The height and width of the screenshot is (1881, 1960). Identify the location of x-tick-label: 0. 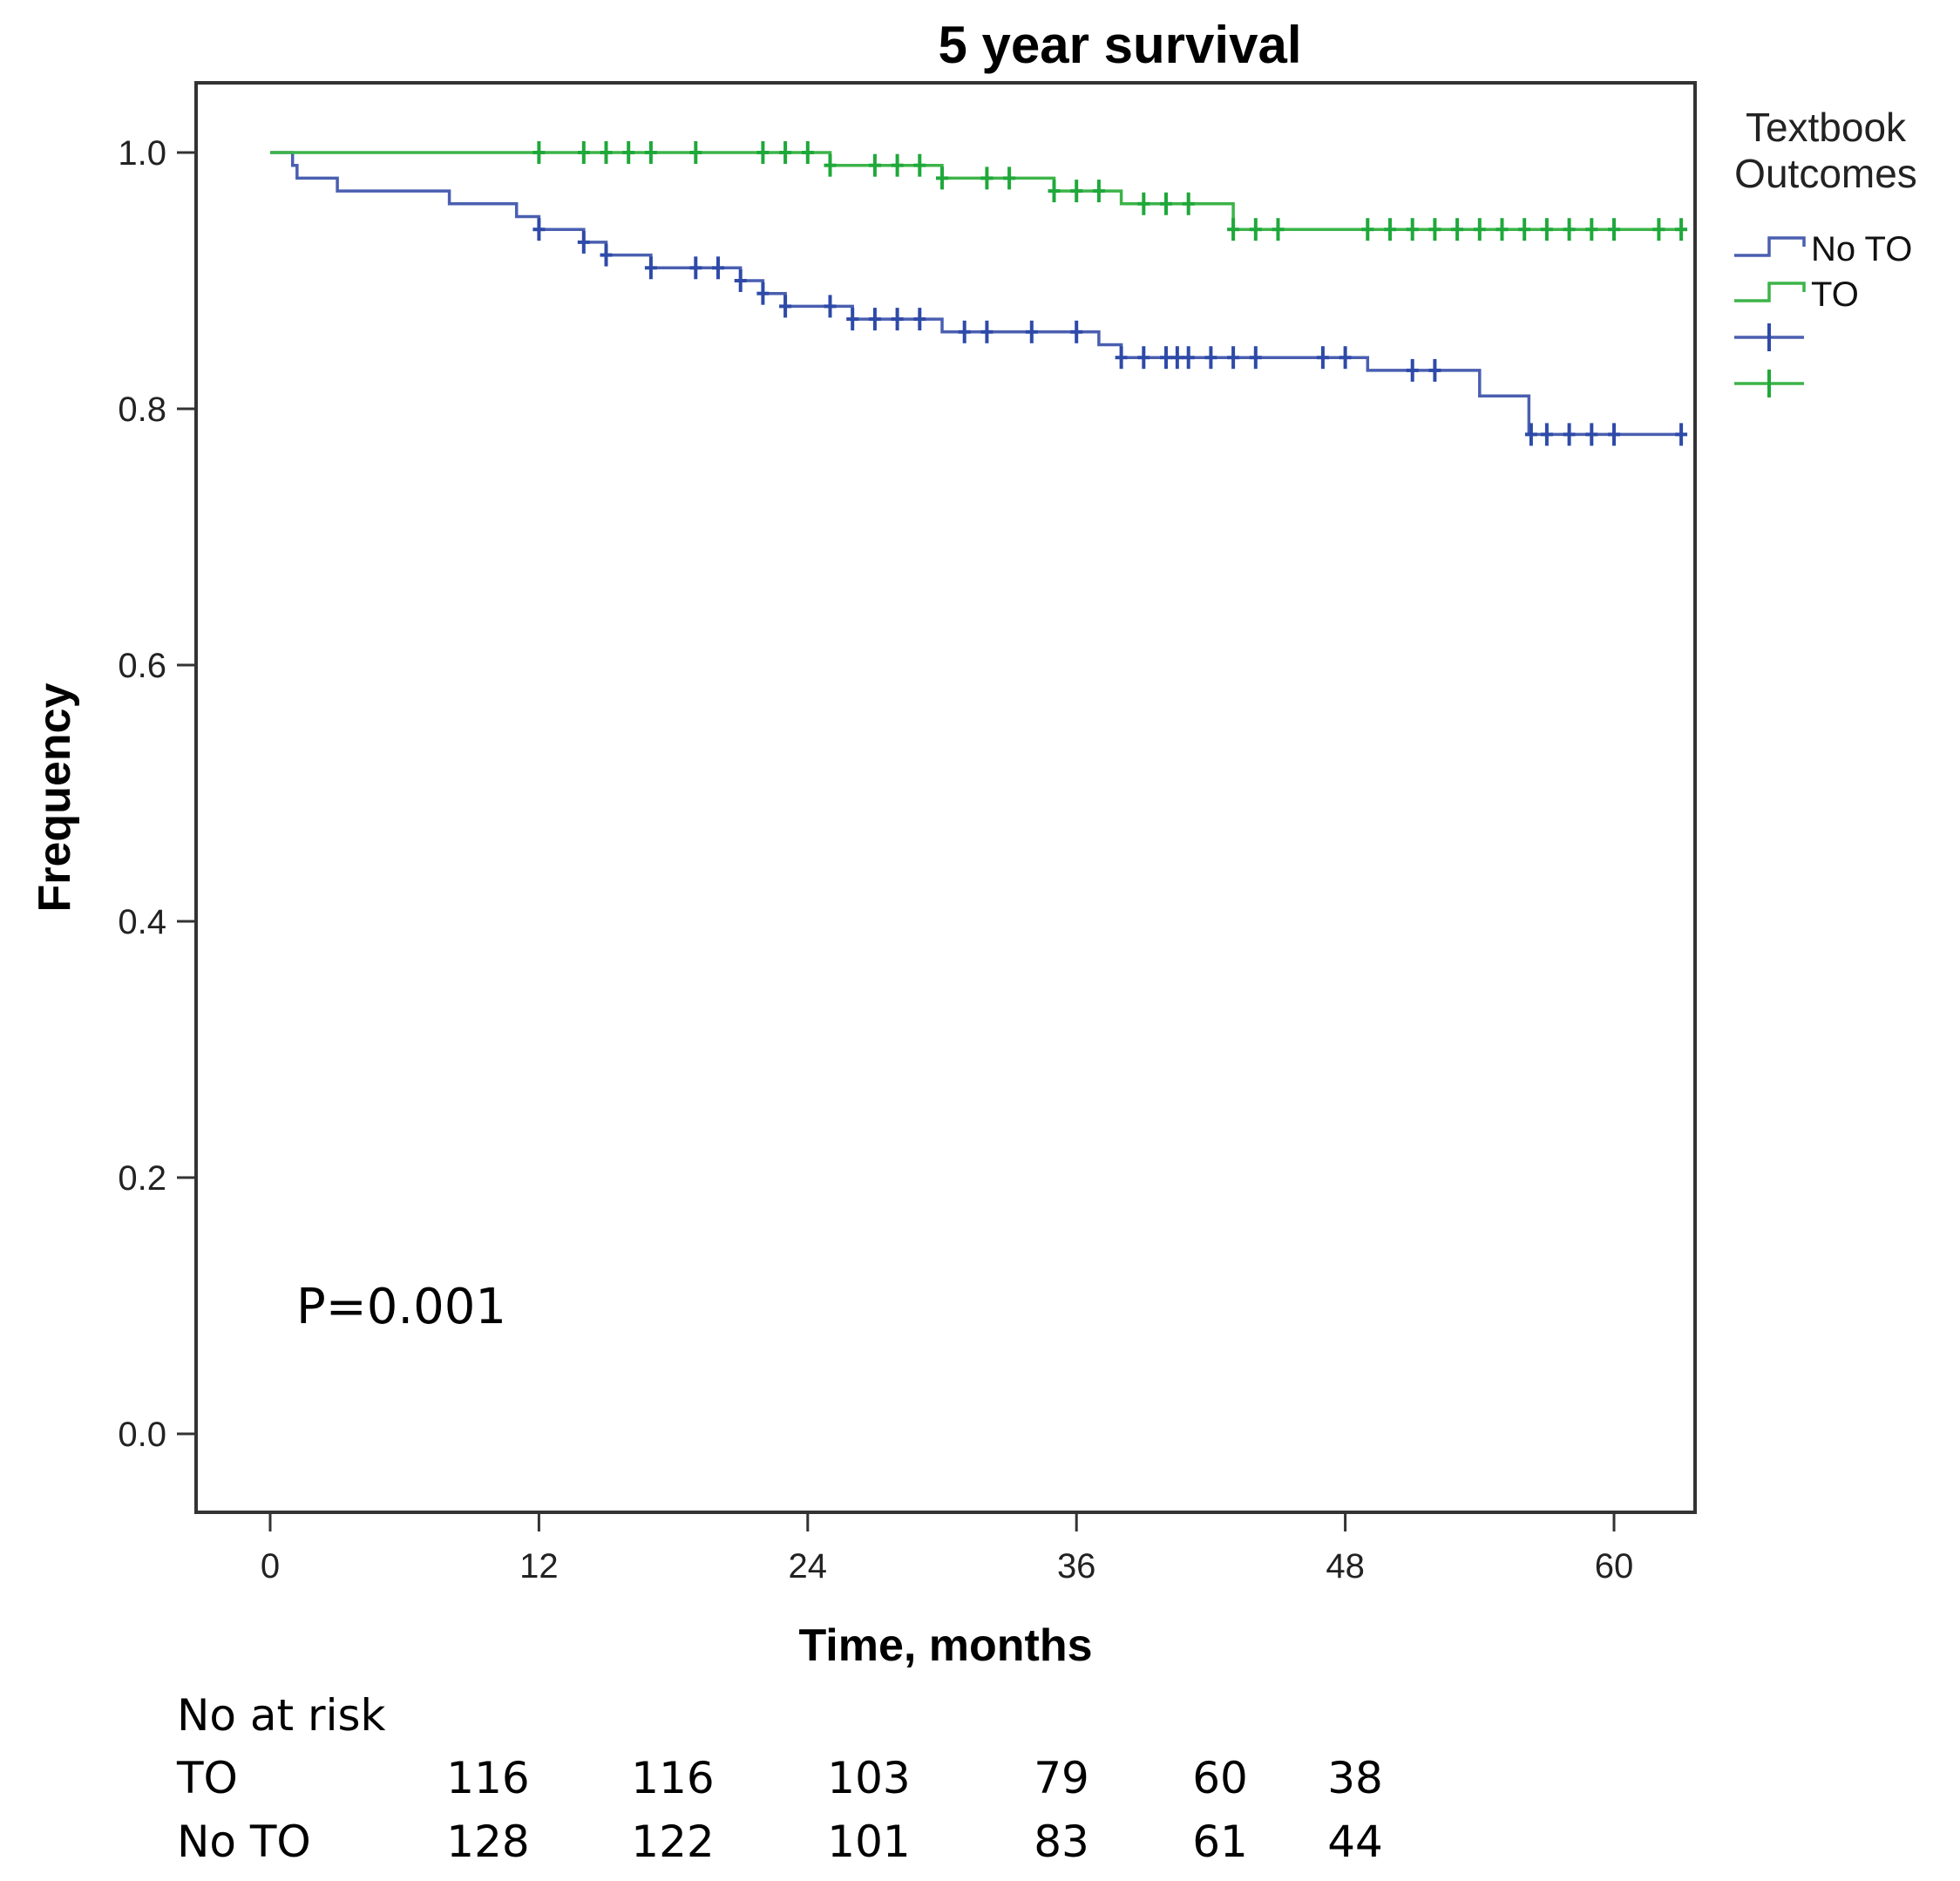
(270, 1566).